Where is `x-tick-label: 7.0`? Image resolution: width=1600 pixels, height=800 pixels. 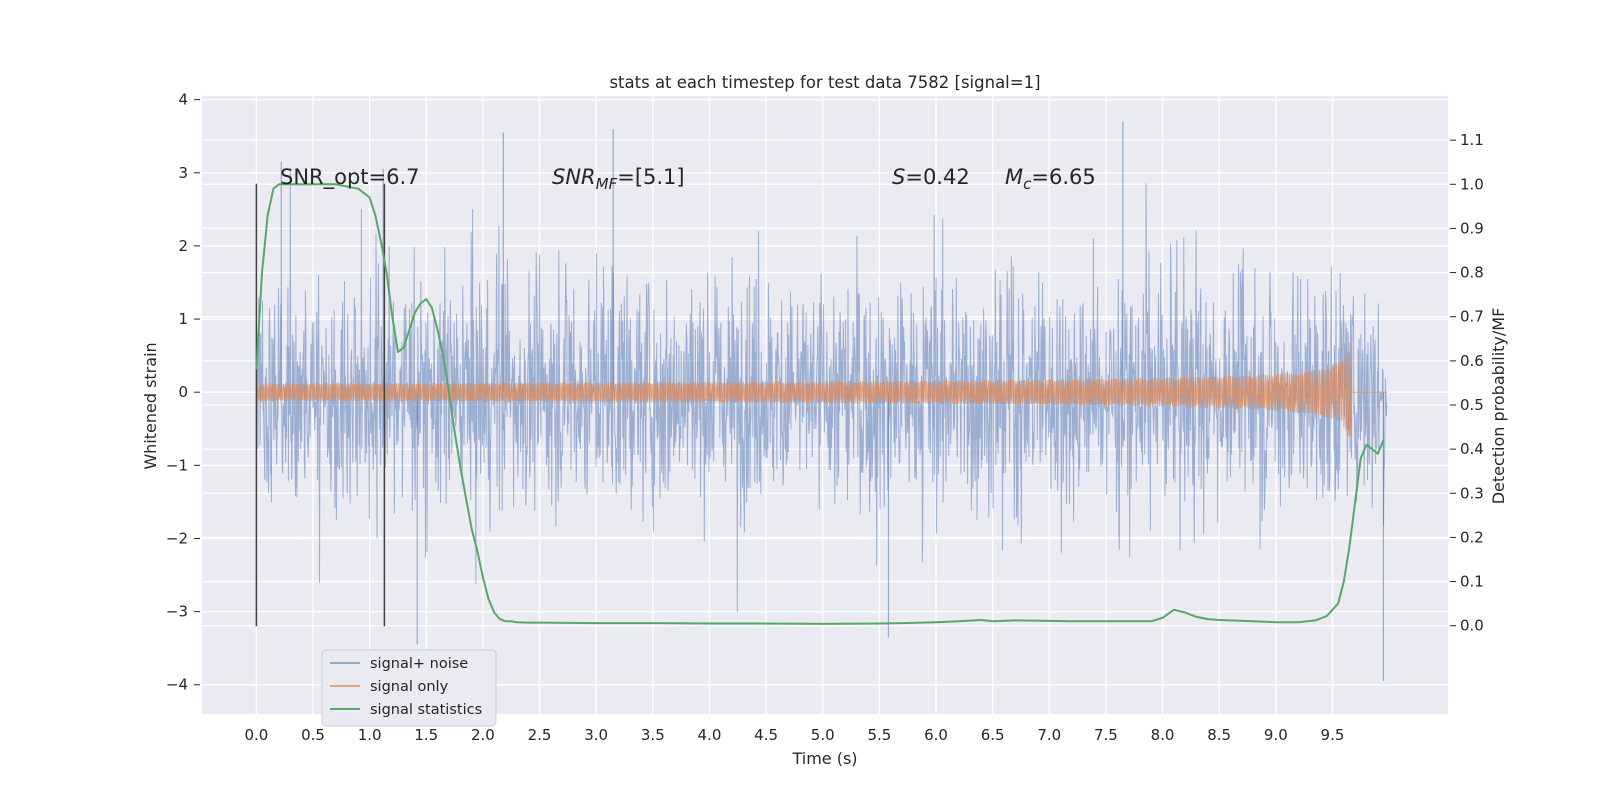
x-tick-label: 7.0 is located at coordinates (1049, 735).